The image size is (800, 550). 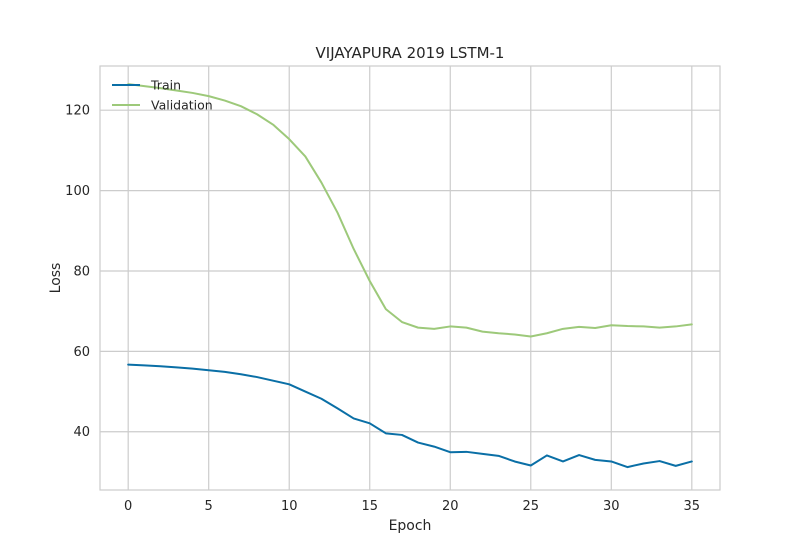 What do you see at coordinates (412, 506) in the screenshot?
I see `x-axis-ticks: 0 5 10 15 20 25 30 35` at bounding box center [412, 506].